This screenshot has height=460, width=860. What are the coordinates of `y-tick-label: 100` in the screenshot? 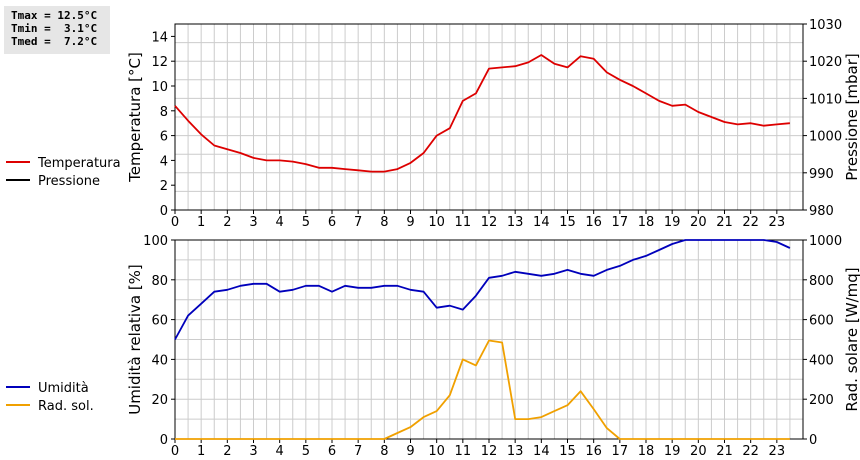 It's located at (155, 241).